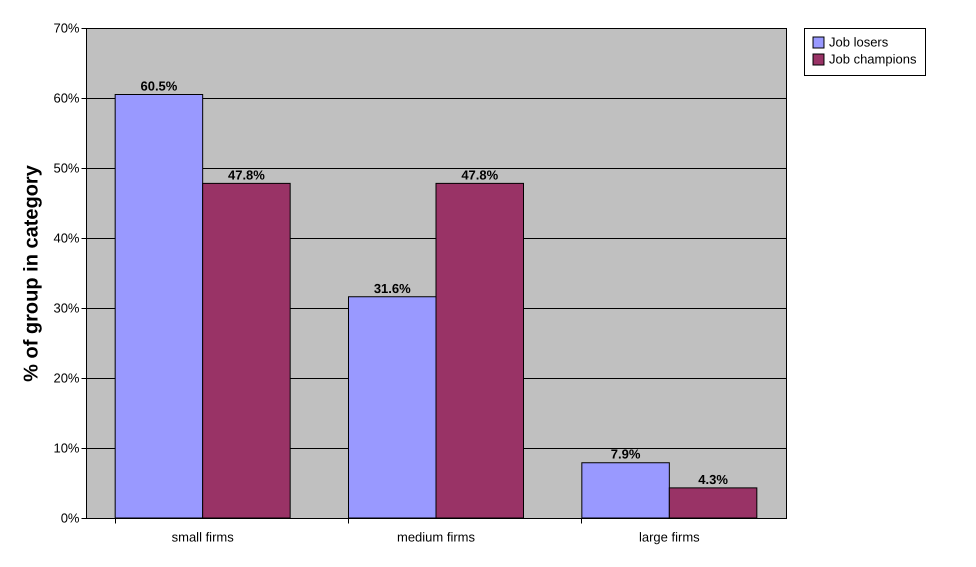 The height and width of the screenshot is (567, 976). I want to click on y-tick-label: 30%, so click(66, 308).